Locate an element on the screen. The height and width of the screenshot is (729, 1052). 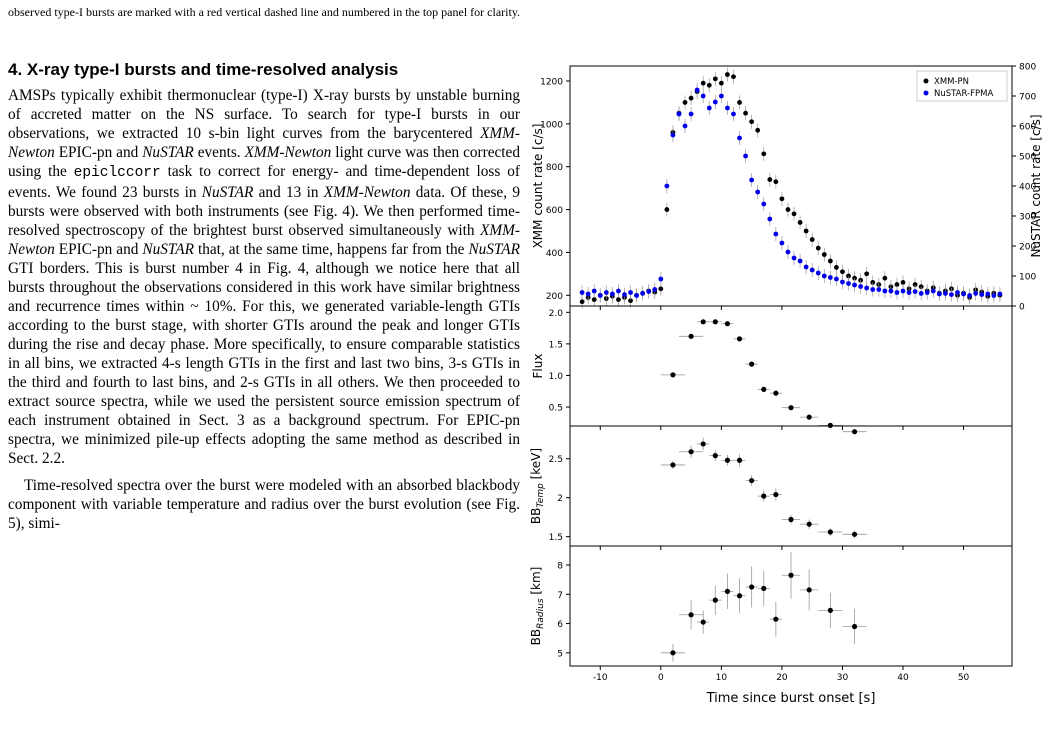
y-tick-label: 8 is located at coordinates (560, 567).